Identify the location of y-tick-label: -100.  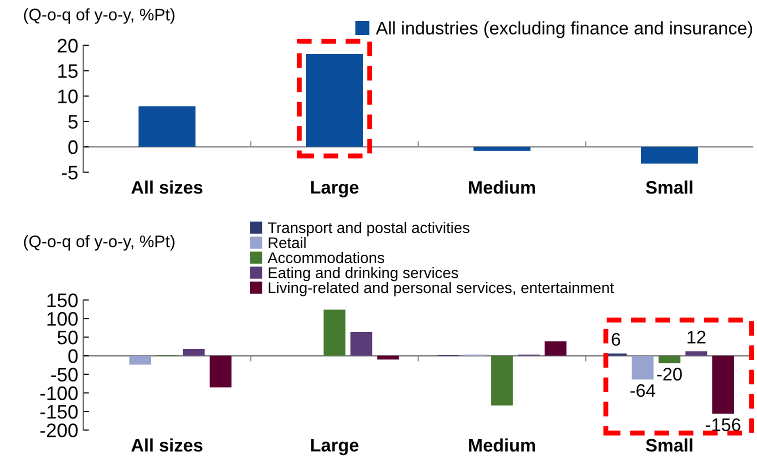
(59, 393).